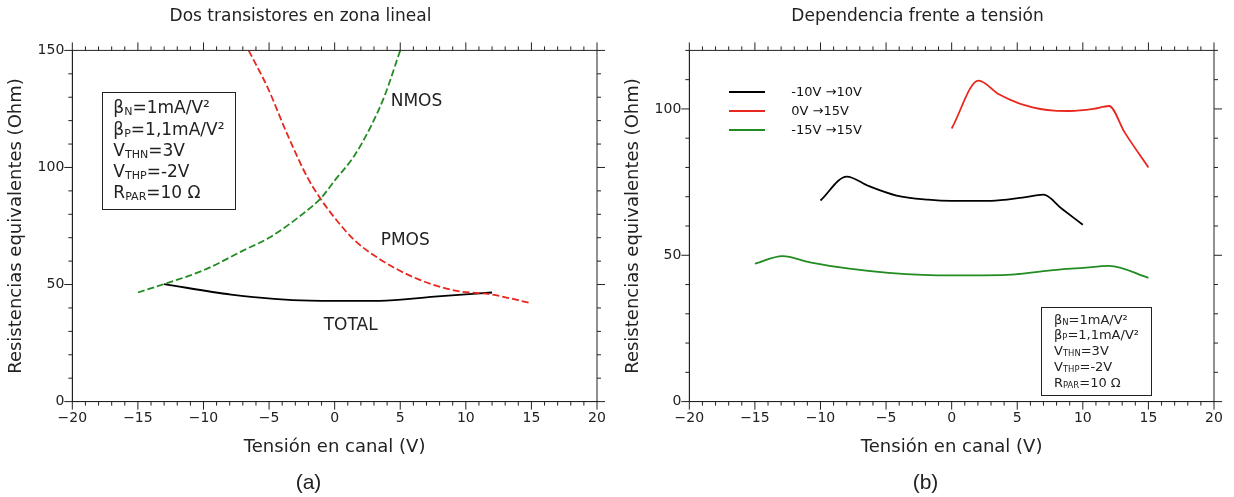 The width and height of the screenshot is (1234, 497). What do you see at coordinates (350, 323) in the screenshot?
I see `series-label: TOTAL` at bounding box center [350, 323].